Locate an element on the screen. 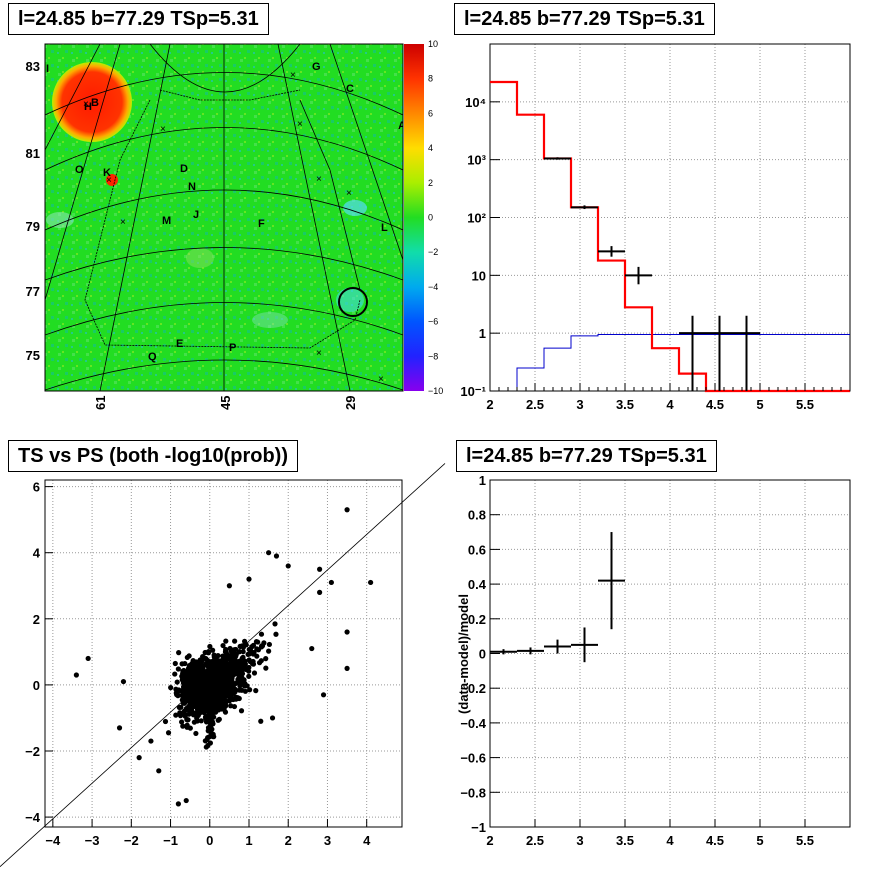 This screenshot has width=896, height=872. scatter-x-tick: 2 is located at coordinates (288, 840).